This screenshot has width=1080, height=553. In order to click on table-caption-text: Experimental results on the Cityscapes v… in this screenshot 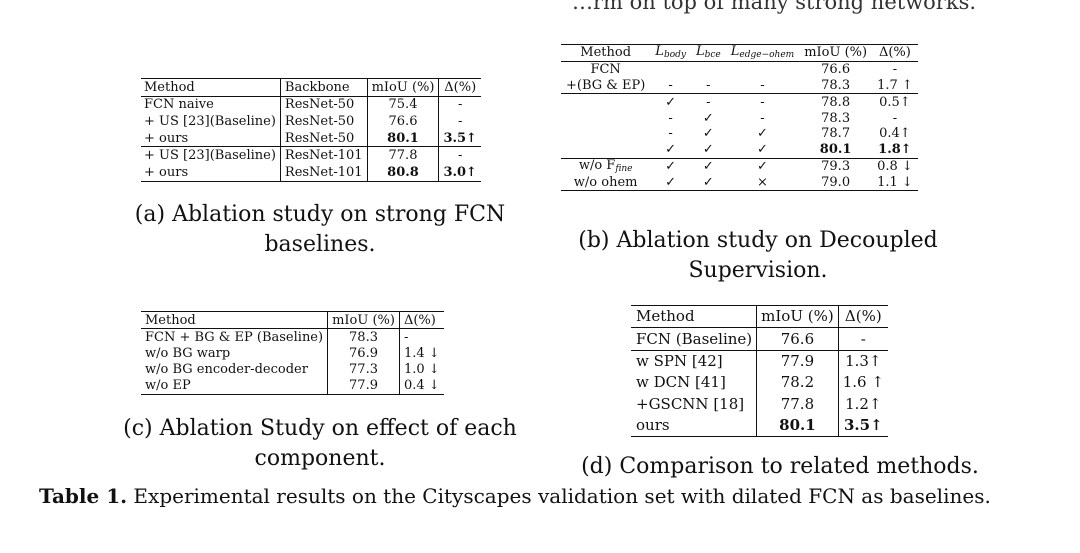, I will do `click(559, 496)`.